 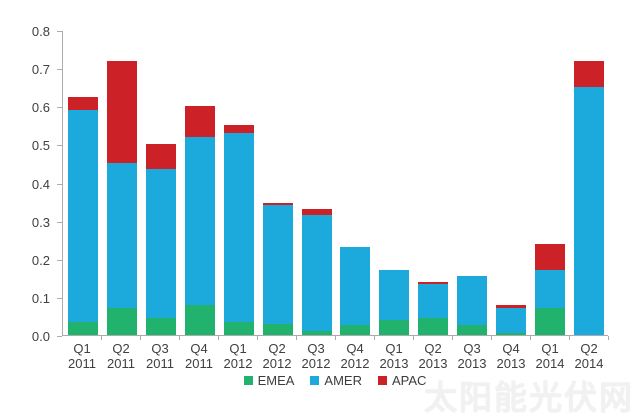 I want to click on bar-q1-2011, so click(x=83, y=215).